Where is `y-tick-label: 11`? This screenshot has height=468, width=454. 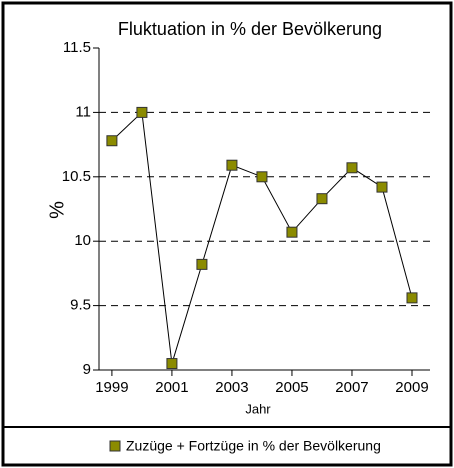 y-tick-label: 11 is located at coordinates (83, 111).